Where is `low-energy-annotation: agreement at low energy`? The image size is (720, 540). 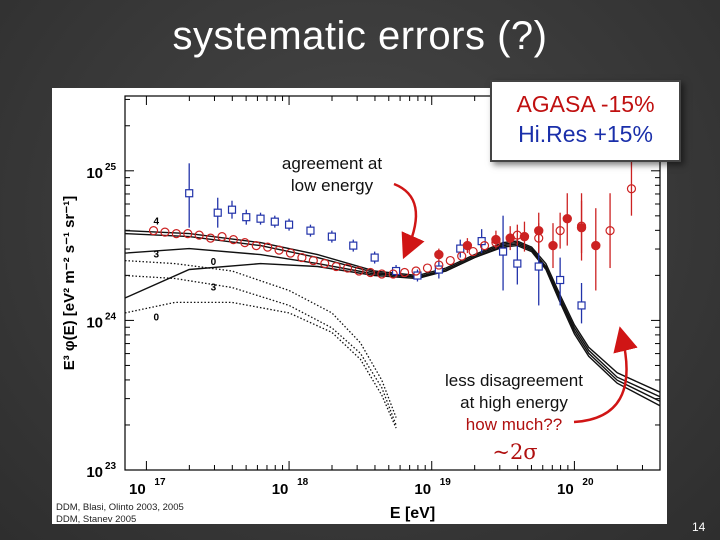 low-energy-annotation: agreement at low energy is located at coordinates (332, 175).